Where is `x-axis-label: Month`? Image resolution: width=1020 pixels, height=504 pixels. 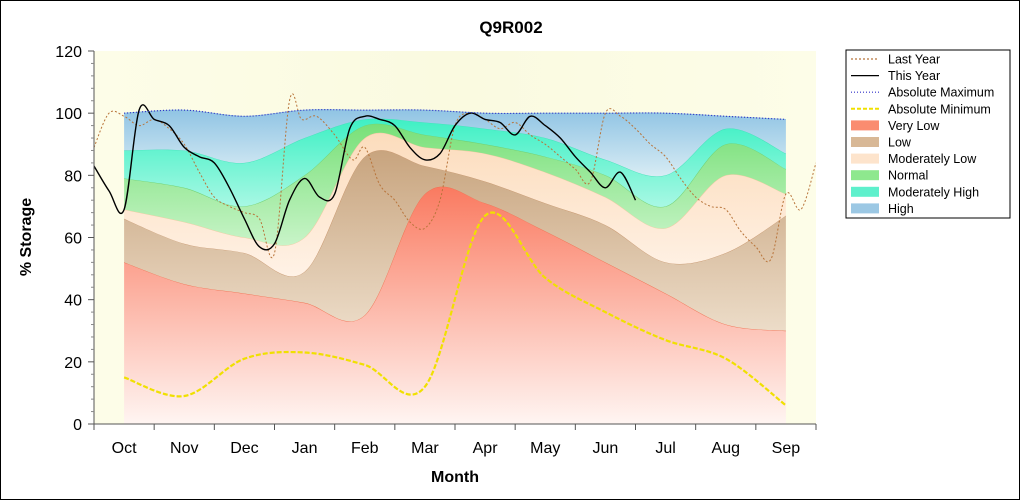 x-axis-label: Month is located at coordinates (455, 477).